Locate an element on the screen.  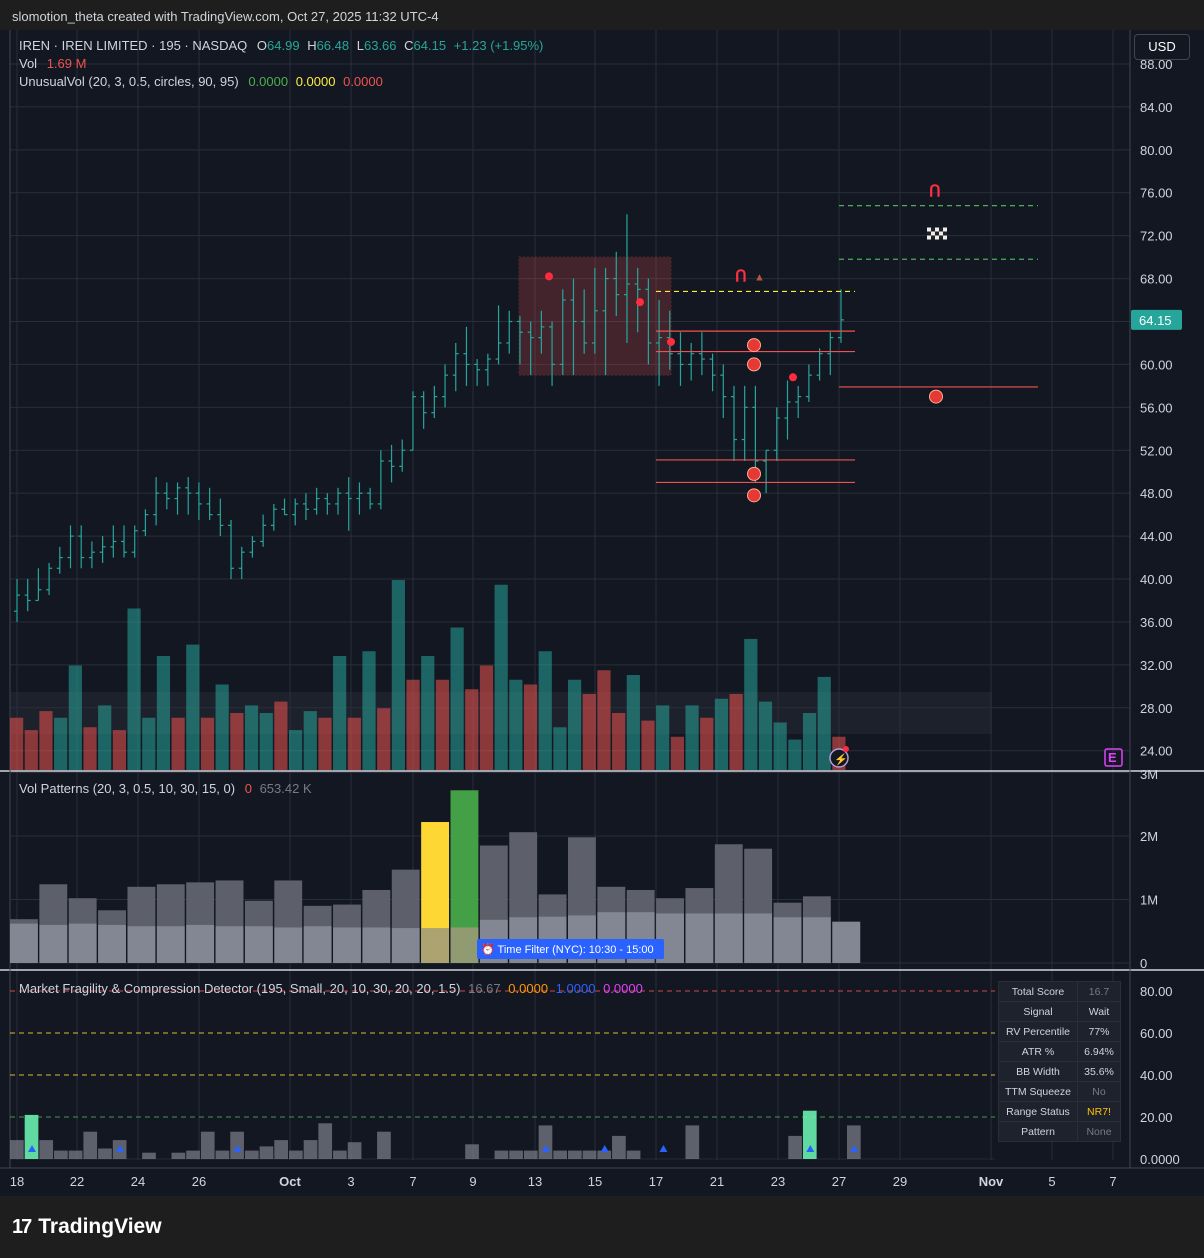
price-tick-label: 56.00 is located at coordinates (1156, 407).